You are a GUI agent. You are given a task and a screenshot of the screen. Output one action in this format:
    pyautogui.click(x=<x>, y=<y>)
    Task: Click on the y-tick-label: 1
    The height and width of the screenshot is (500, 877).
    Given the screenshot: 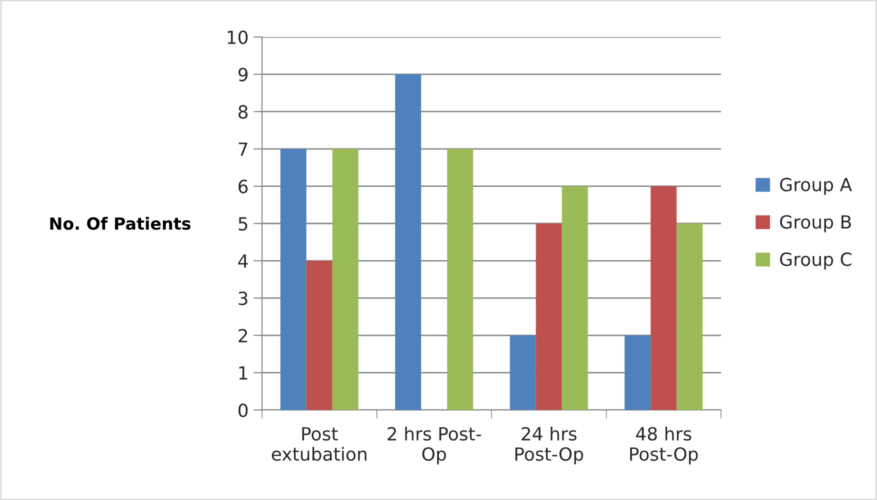 What is the action you would take?
    pyautogui.click(x=243, y=373)
    